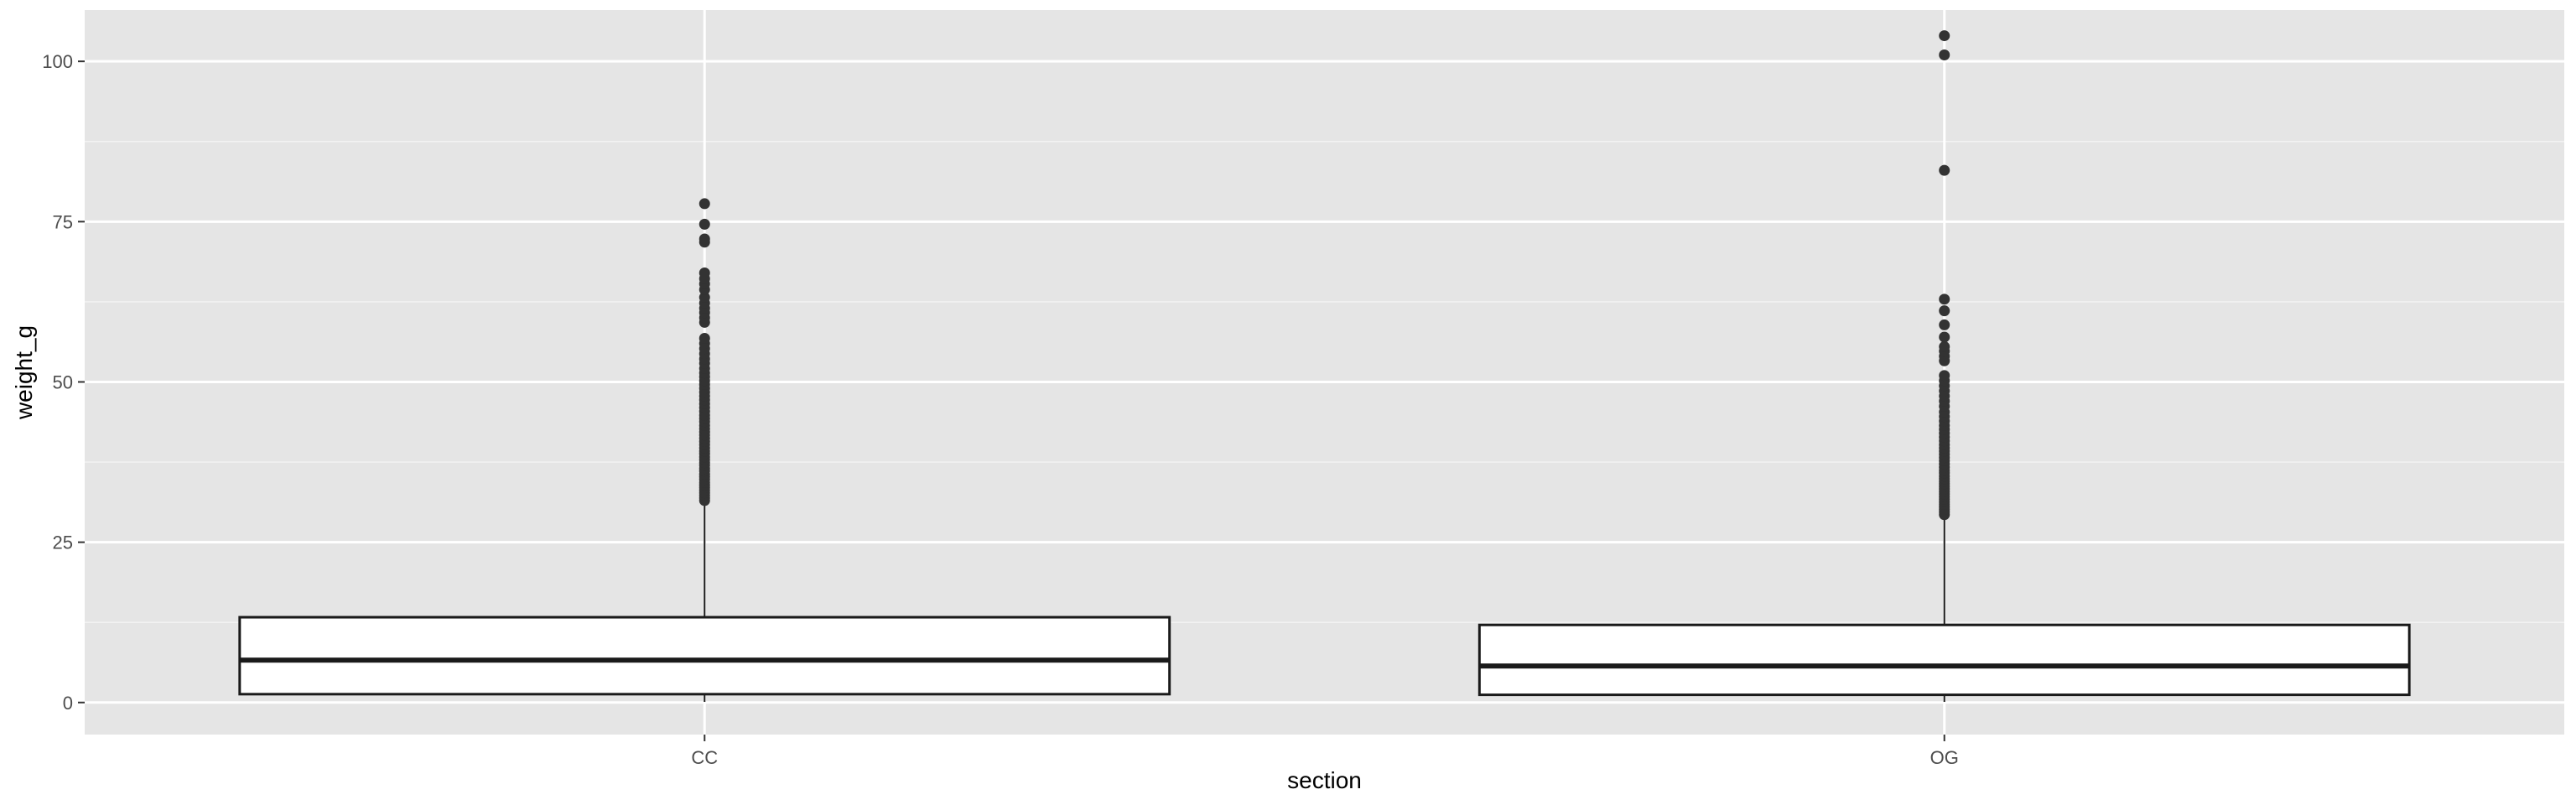 This screenshot has height=805, width=2576. What do you see at coordinates (704, 757) in the screenshot?
I see `x-tick-label: CC` at bounding box center [704, 757].